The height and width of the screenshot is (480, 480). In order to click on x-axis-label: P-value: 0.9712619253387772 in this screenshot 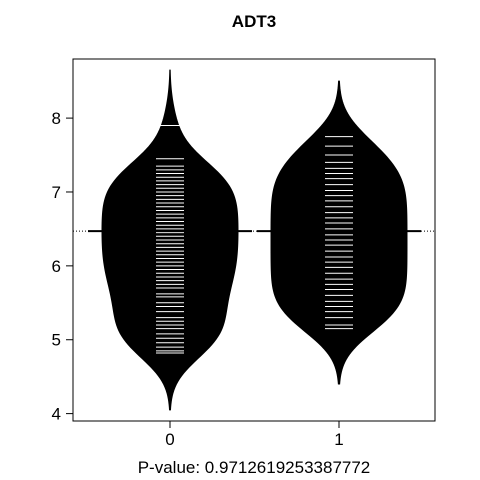, I will do `click(254, 467)`.